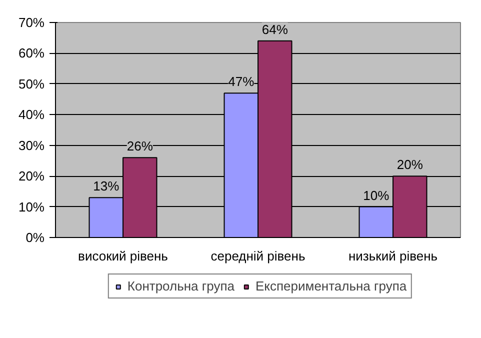  What do you see at coordinates (376, 195) in the screenshot?
I see `data-label: 10%` at bounding box center [376, 195].